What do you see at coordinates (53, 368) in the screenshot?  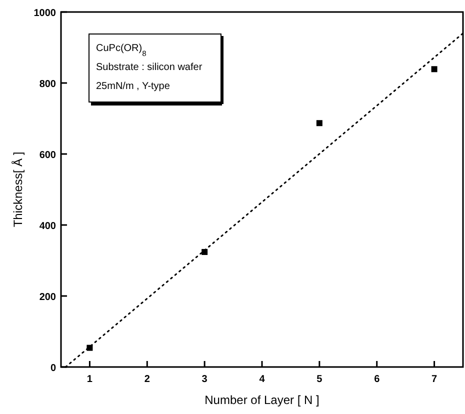 I see `y-tick-label: 0` at bounding box center [53, 368].